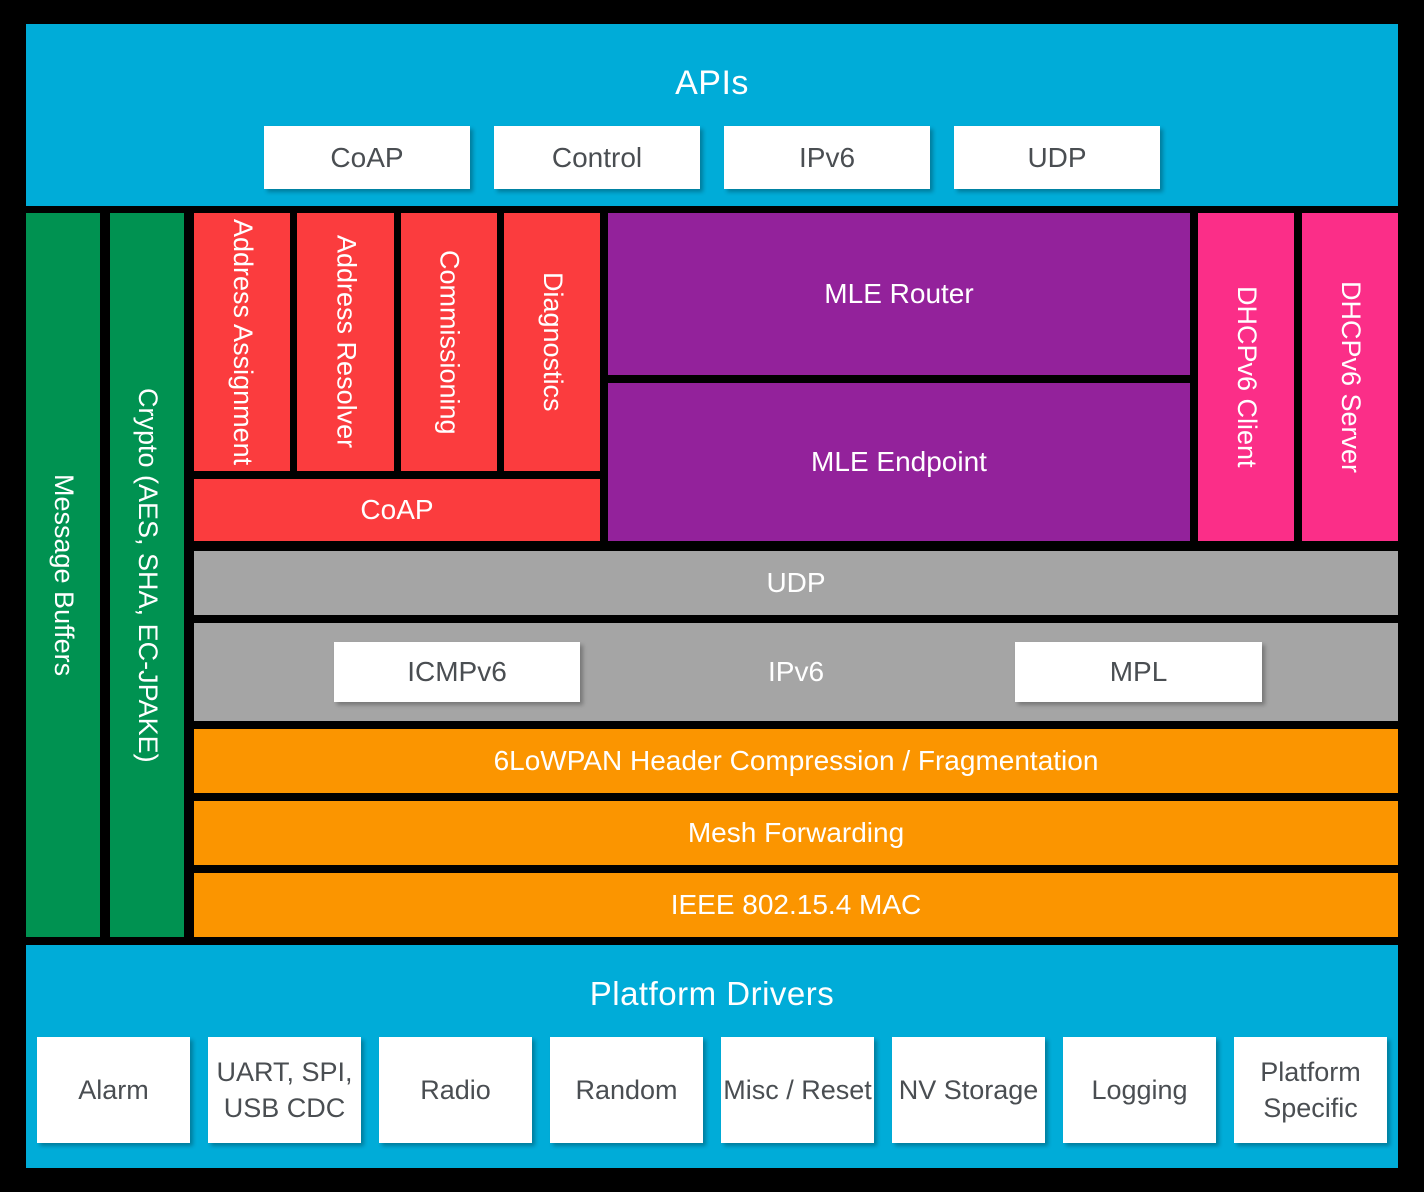 Image resolution: width=1424 pixels, height=1192 pixels. Describe the element at coordinates (712, 115) in the screenshot. I see `apis-banner: APIs CoAP Control IPv6 UDP` at that location.